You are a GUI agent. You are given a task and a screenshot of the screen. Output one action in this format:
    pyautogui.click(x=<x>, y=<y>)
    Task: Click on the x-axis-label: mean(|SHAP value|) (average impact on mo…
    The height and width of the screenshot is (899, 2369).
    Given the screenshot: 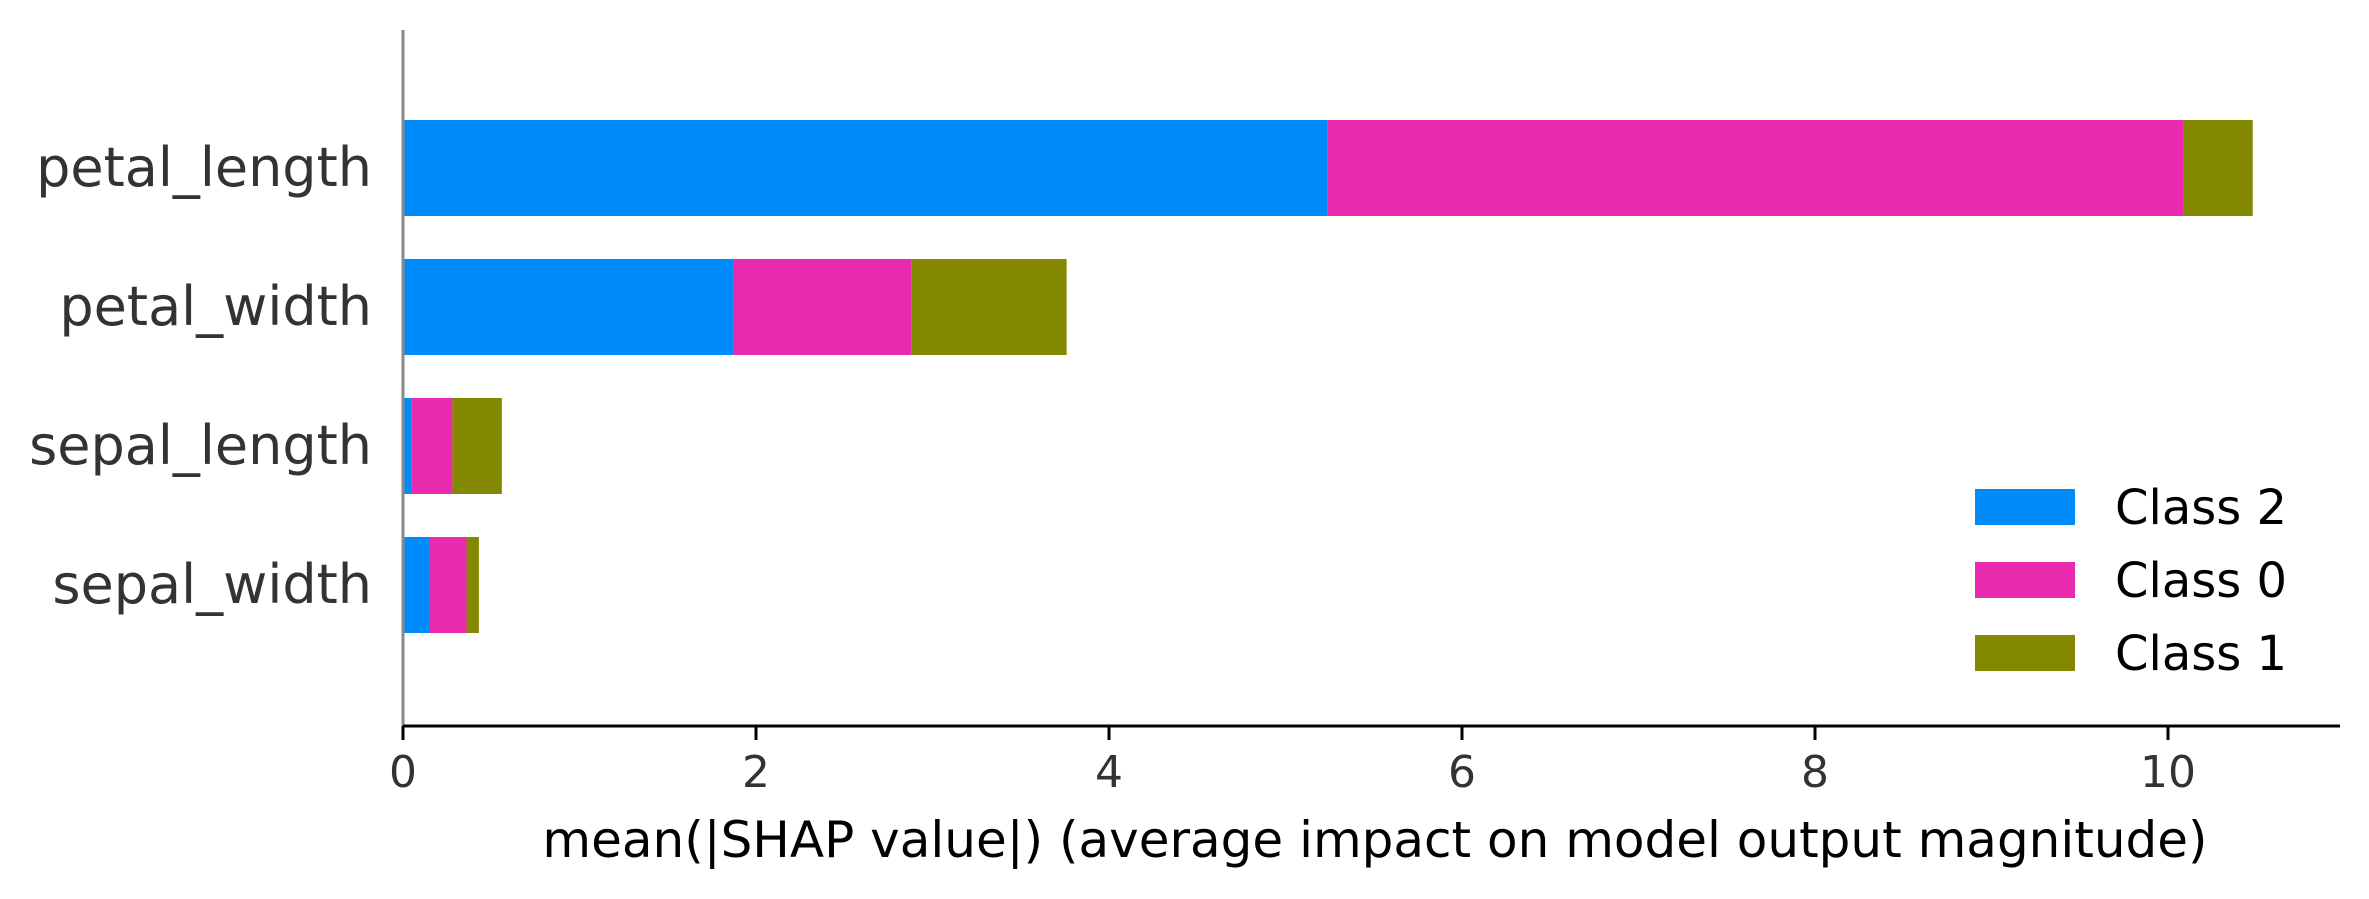 What is the action you would take?
    pyautogui.click(x=1374, y=840)
    